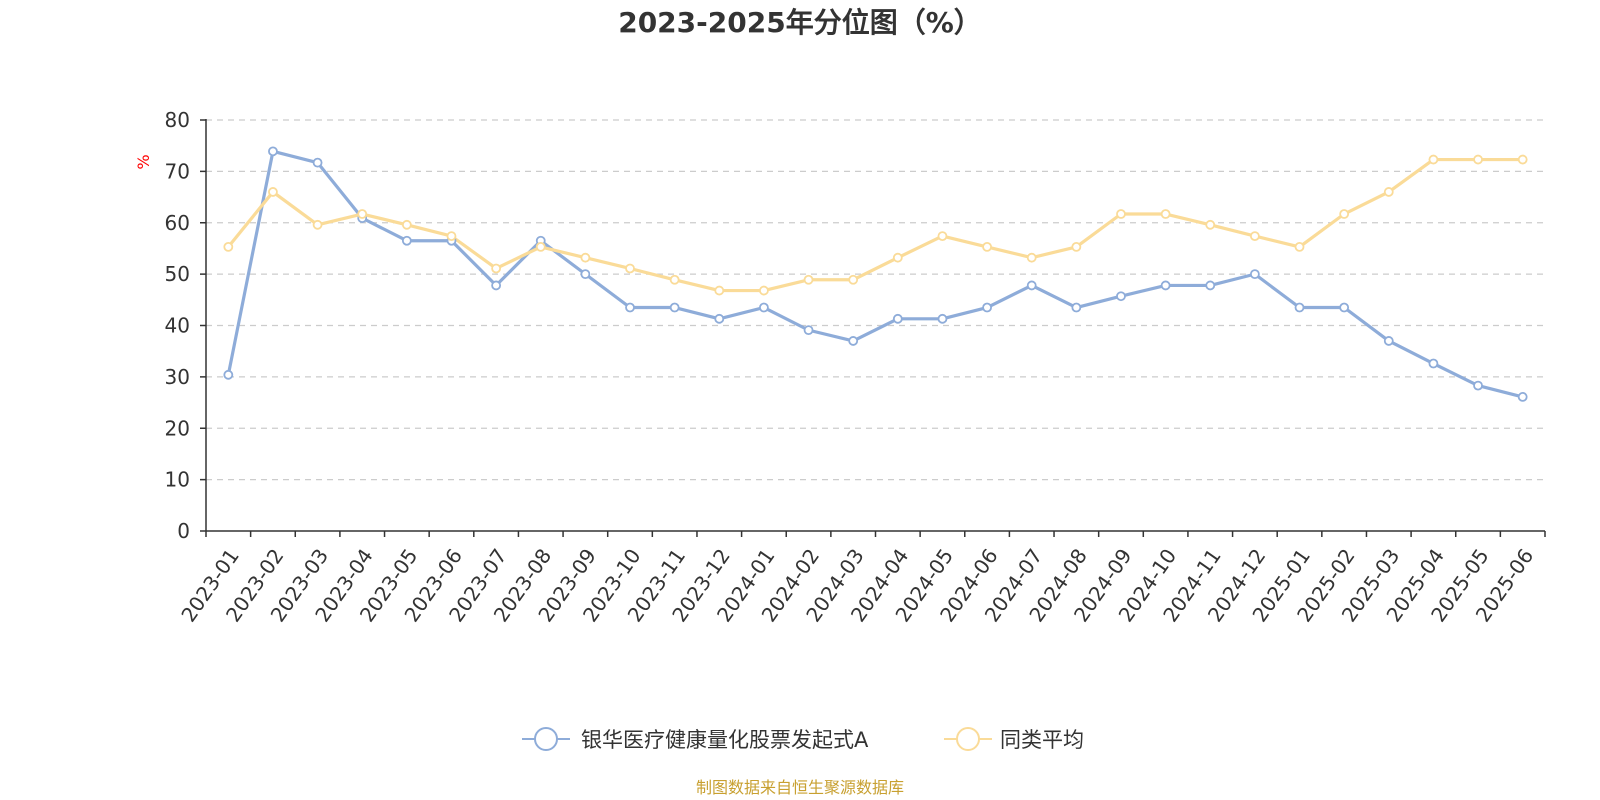 The height and width of the screenshot is (800, 1600). What do you see at coordinates (177, 480) in the screenshot?
I see `y-tick-label: 10` at bounding box center [177, 480].